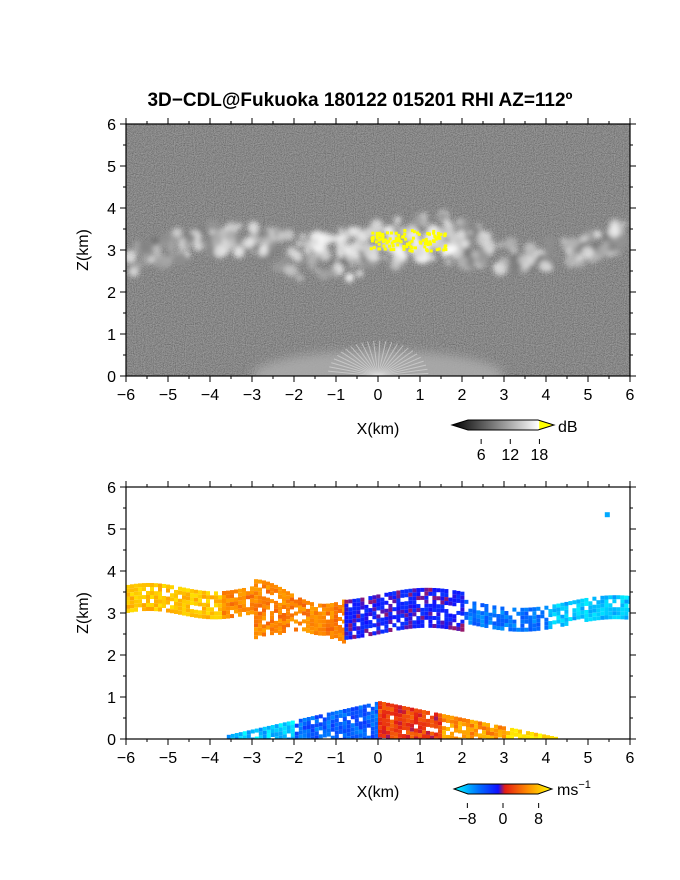  What do you see at coordinates (584, 785) in the screenshot?
I see `velocity-colorbar-unit-exponent: −1` at bounding box center [584, 785].